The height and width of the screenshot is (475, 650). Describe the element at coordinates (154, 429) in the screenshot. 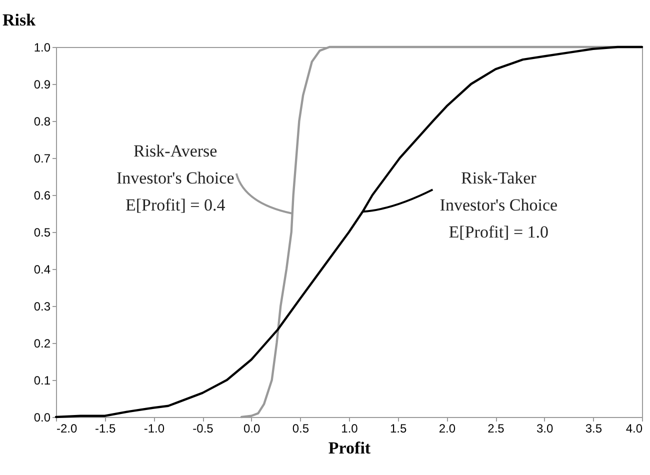

I see `x-tick-label: -1.0` at that location.